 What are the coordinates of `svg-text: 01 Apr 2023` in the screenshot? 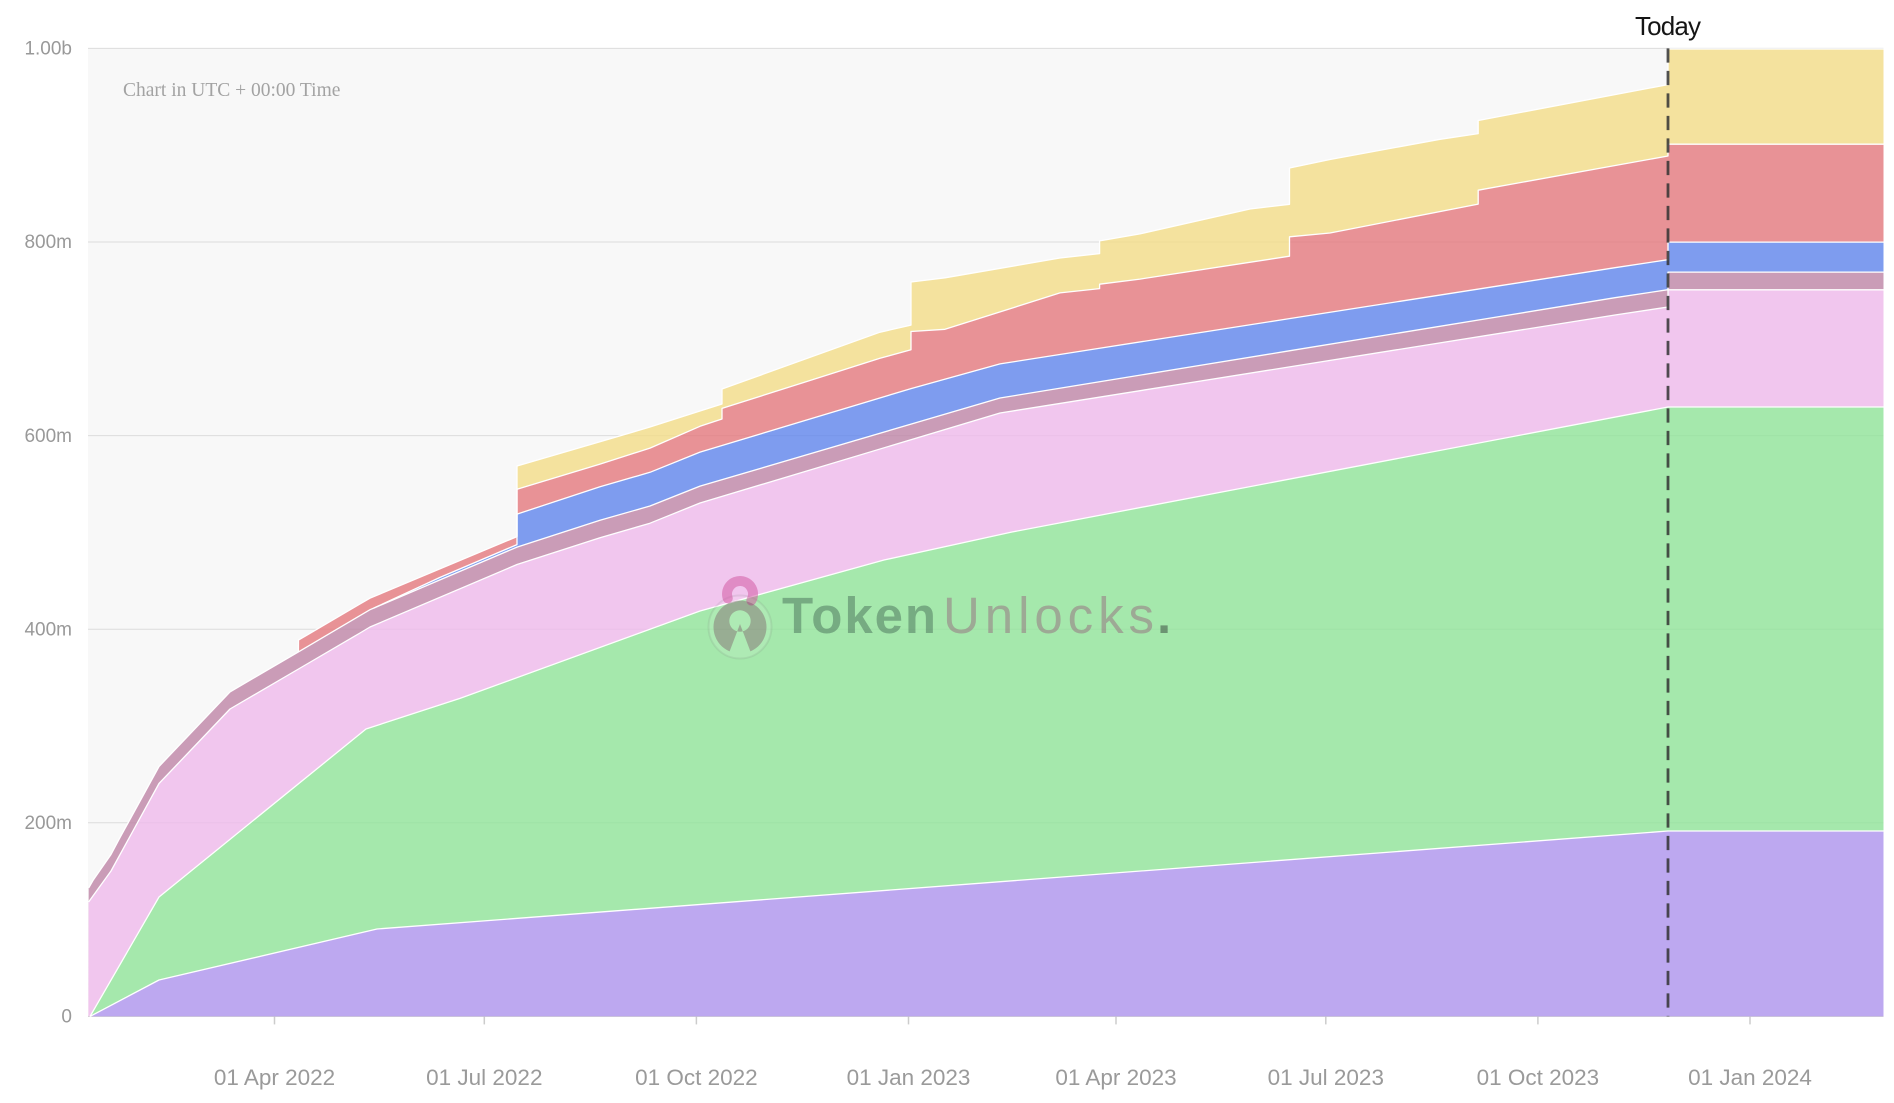 It's located at (1115, 1077).